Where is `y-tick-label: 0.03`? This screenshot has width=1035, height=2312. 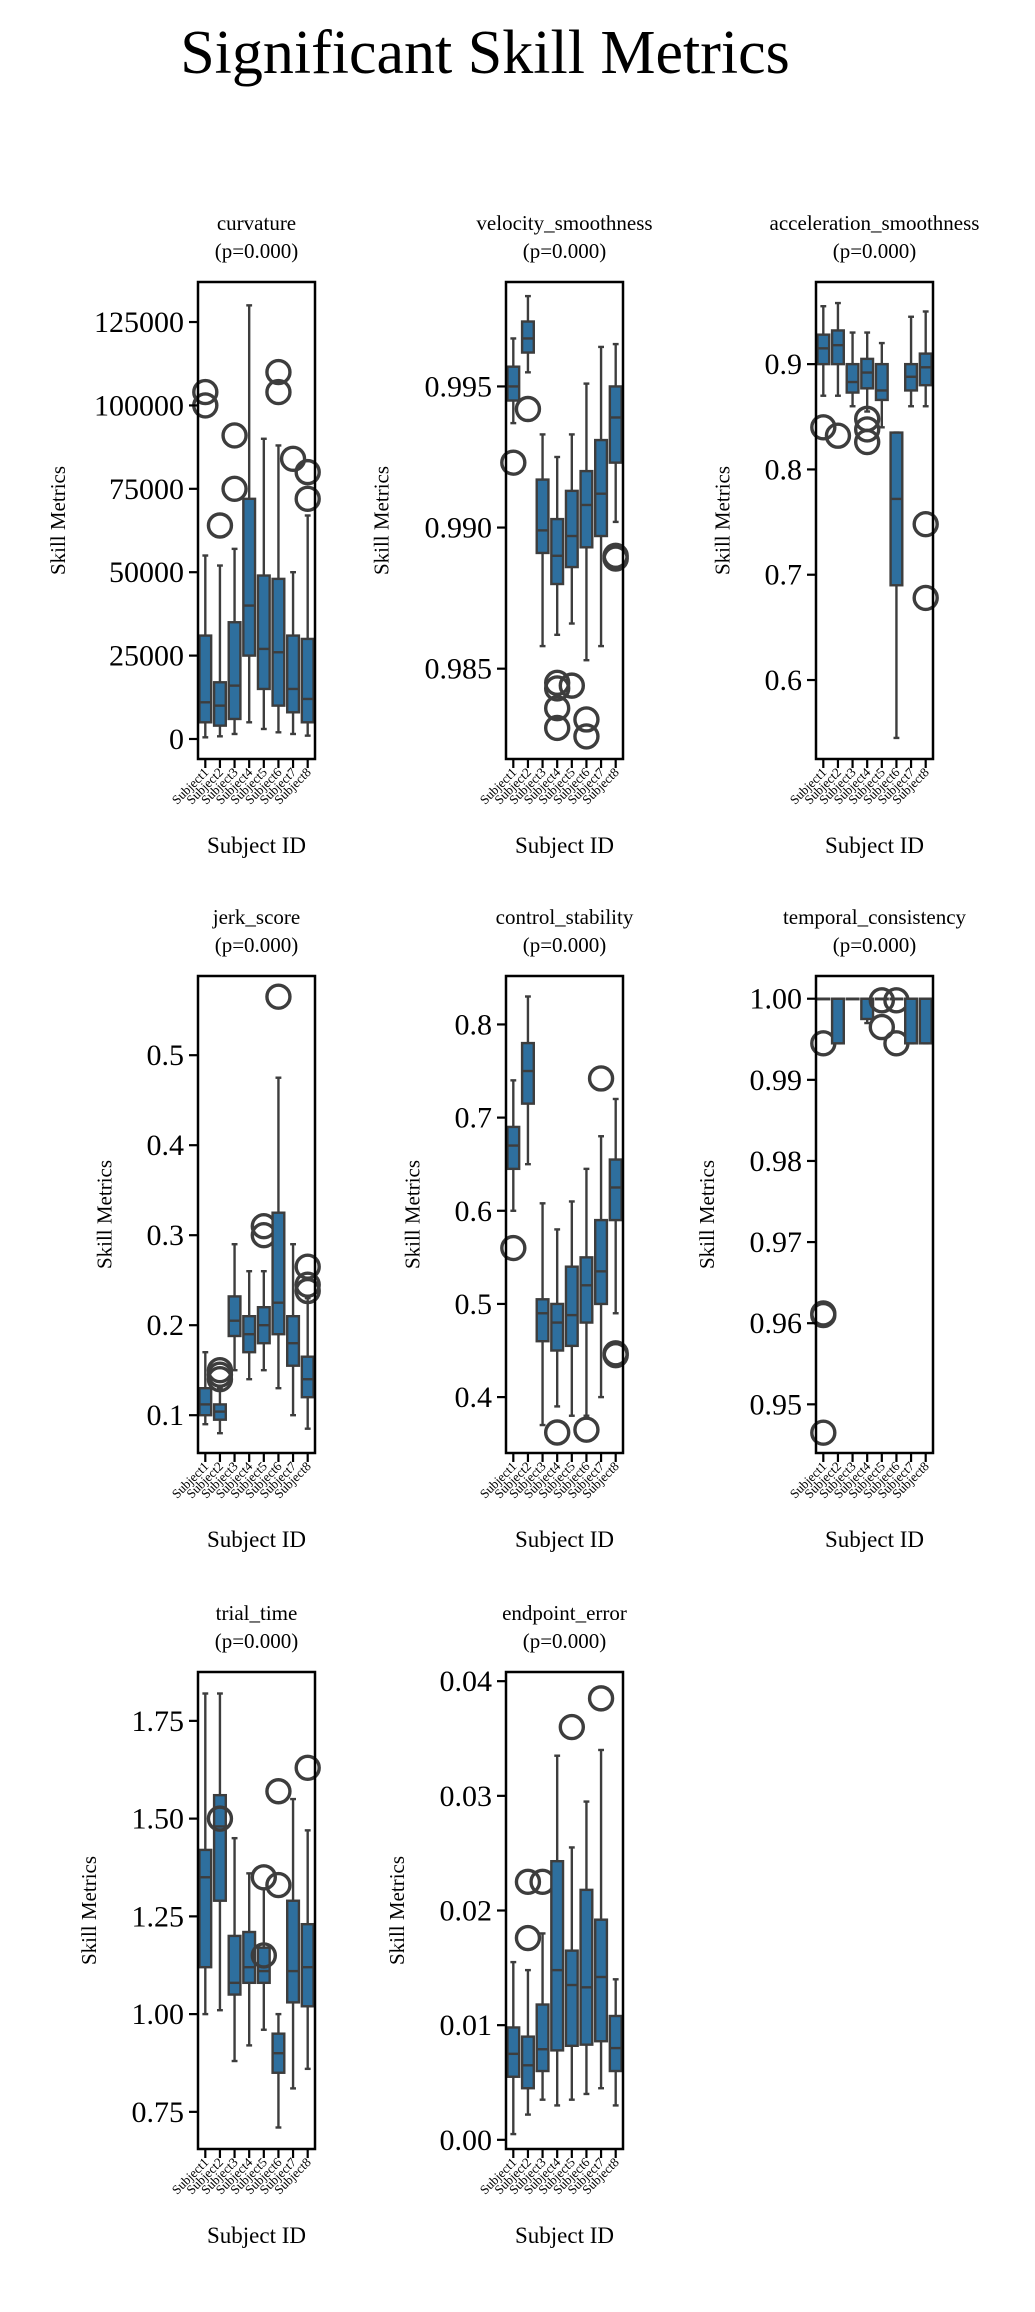 y-tick-label: 0.03 is located at coordinates (466, 1796).